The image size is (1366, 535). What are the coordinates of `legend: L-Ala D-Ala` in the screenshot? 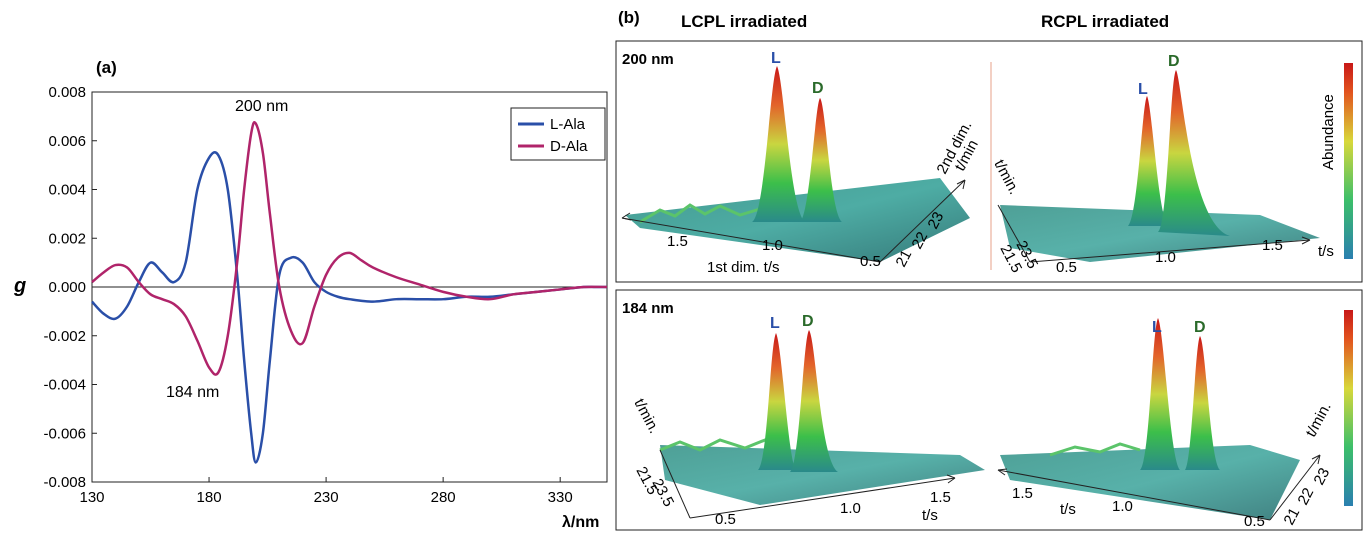 It's located at (558, 134).